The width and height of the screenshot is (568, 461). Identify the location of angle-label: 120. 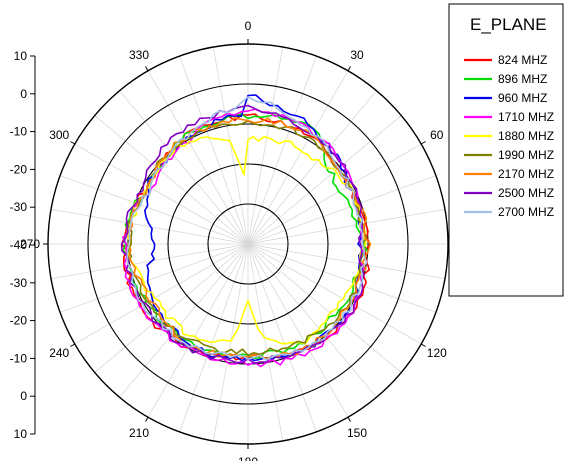
(437, 353).